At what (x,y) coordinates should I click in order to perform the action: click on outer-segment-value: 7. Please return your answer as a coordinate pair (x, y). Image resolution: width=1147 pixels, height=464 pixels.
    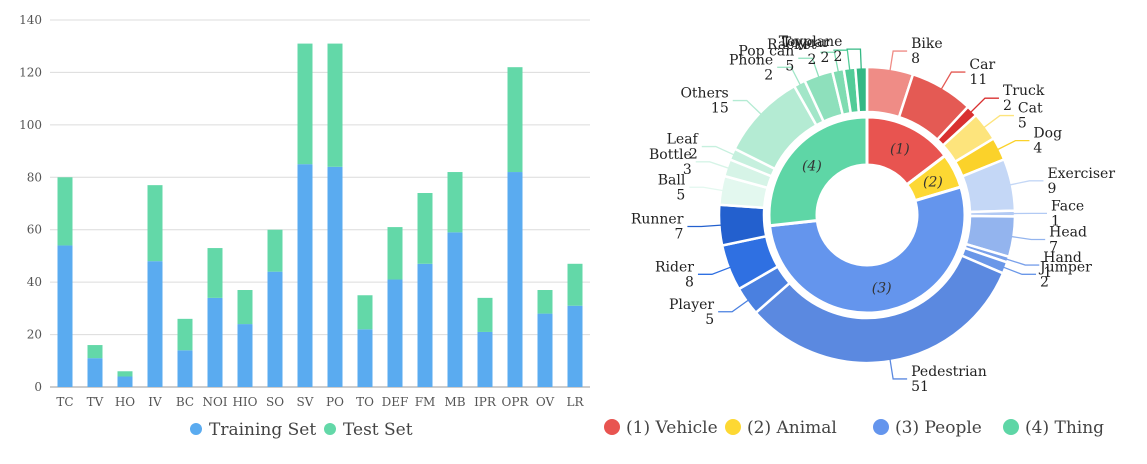
    Looking at the image, I should click on (678, 234).